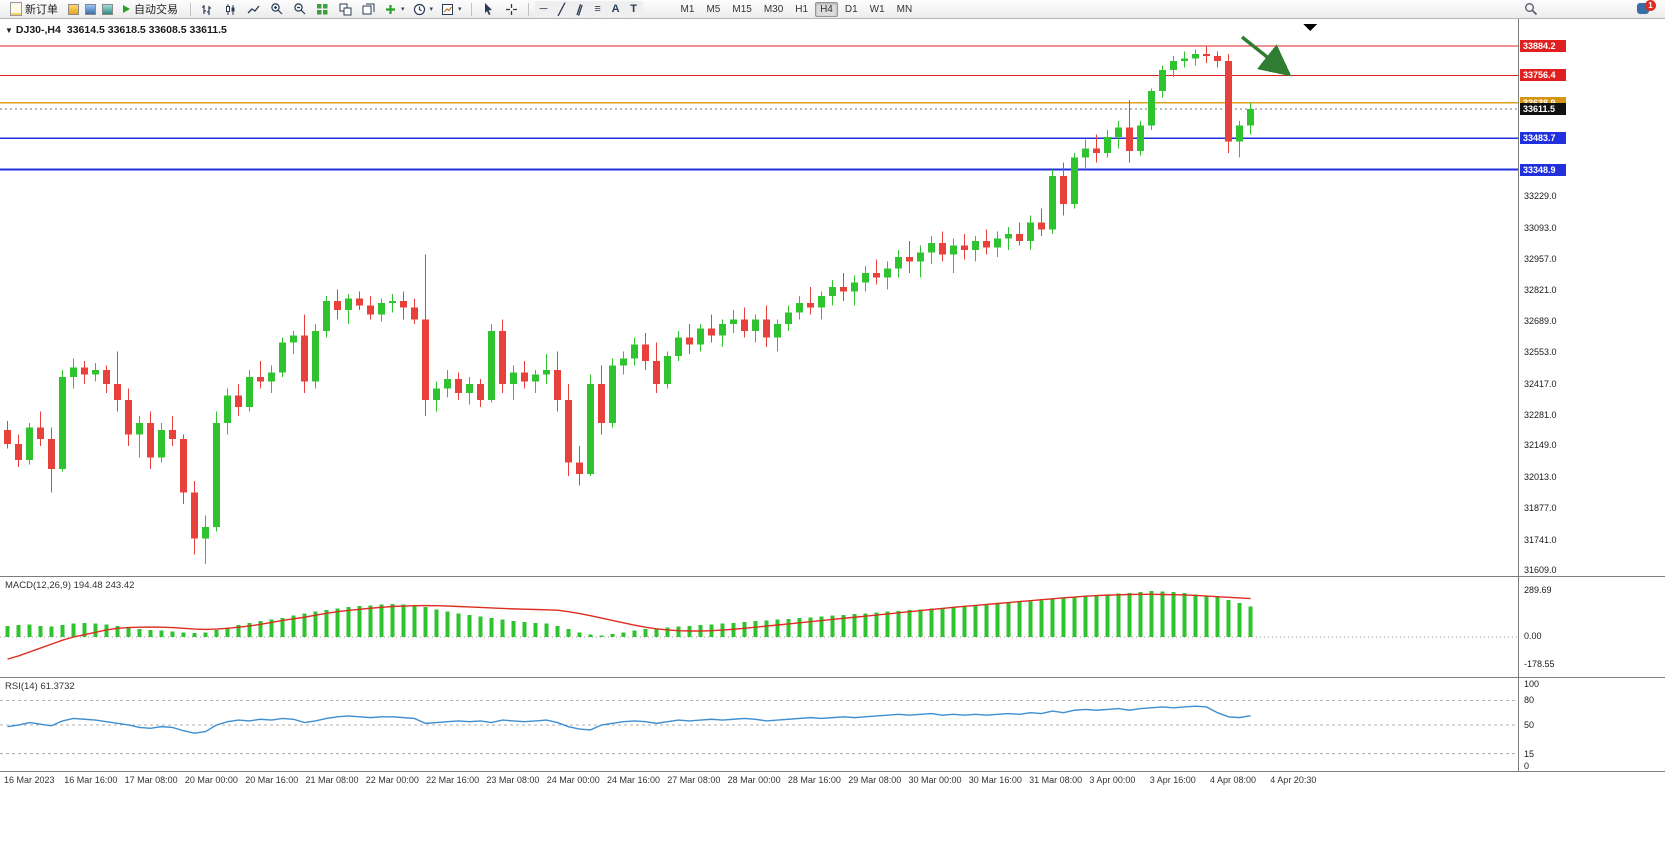 This screenshot has width=1665, height=841. Describe the element at coordinates (1540, 196) in the screenshot. I see `price-tick: 33229.0` at that location.